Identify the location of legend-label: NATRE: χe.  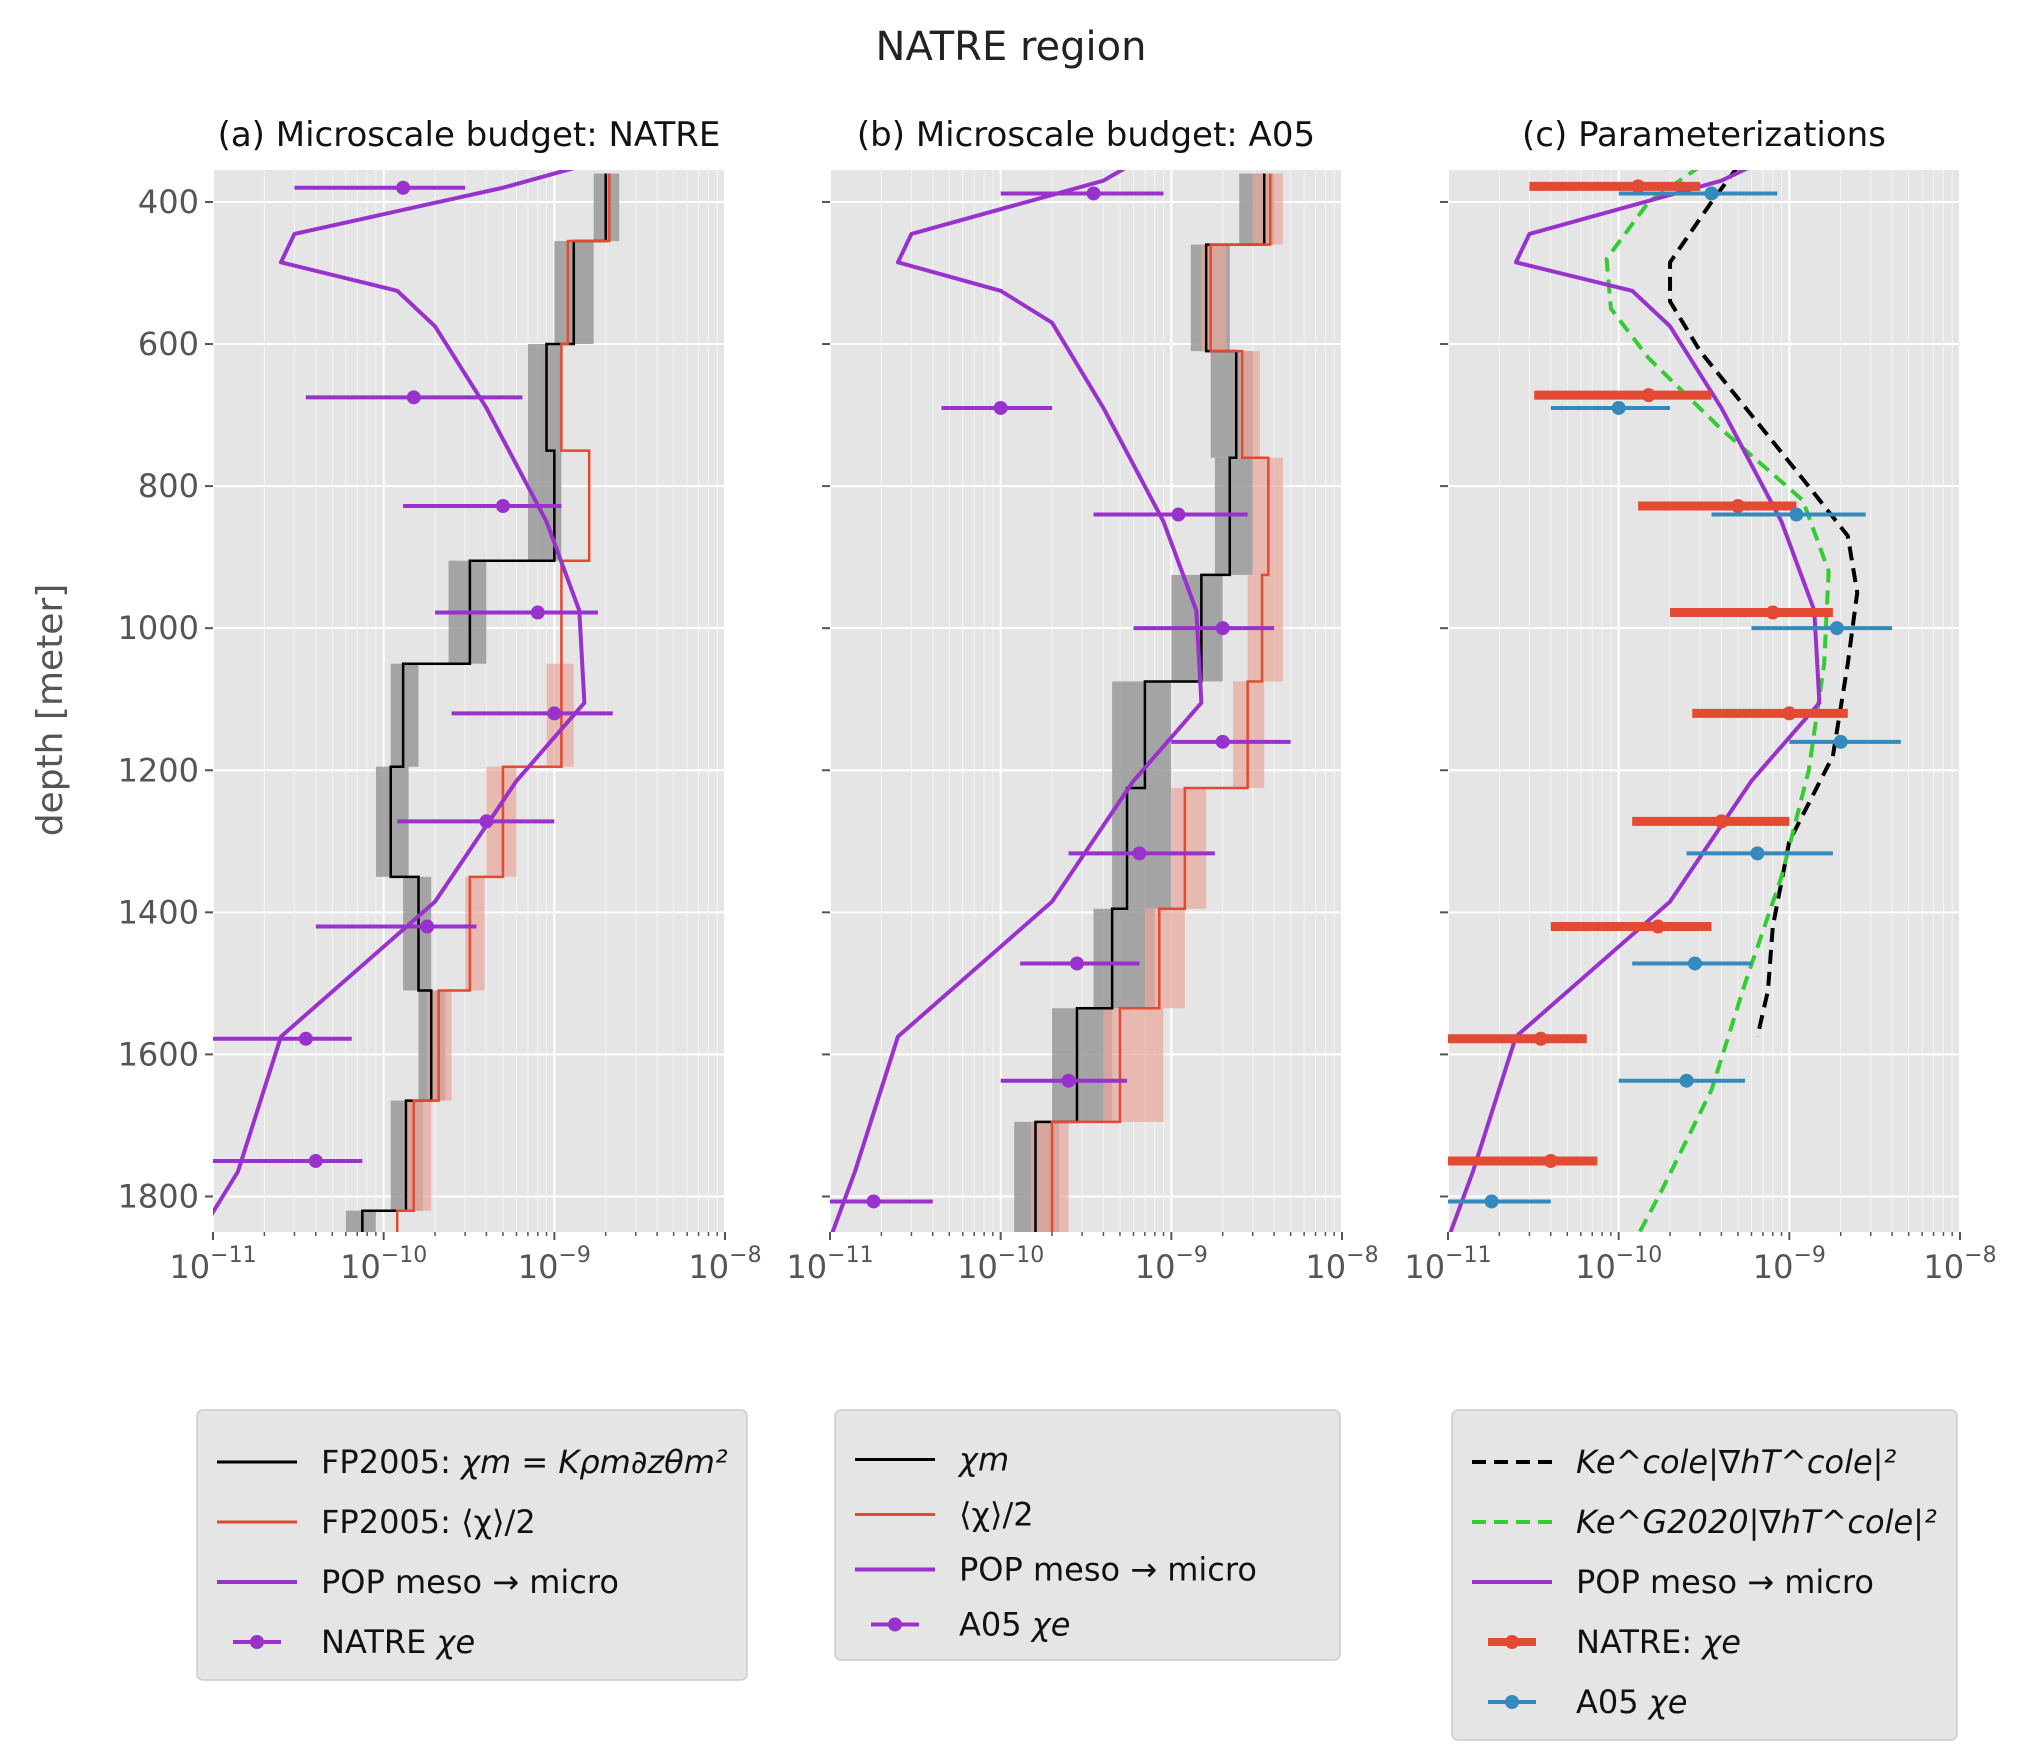
(1658, 1642).